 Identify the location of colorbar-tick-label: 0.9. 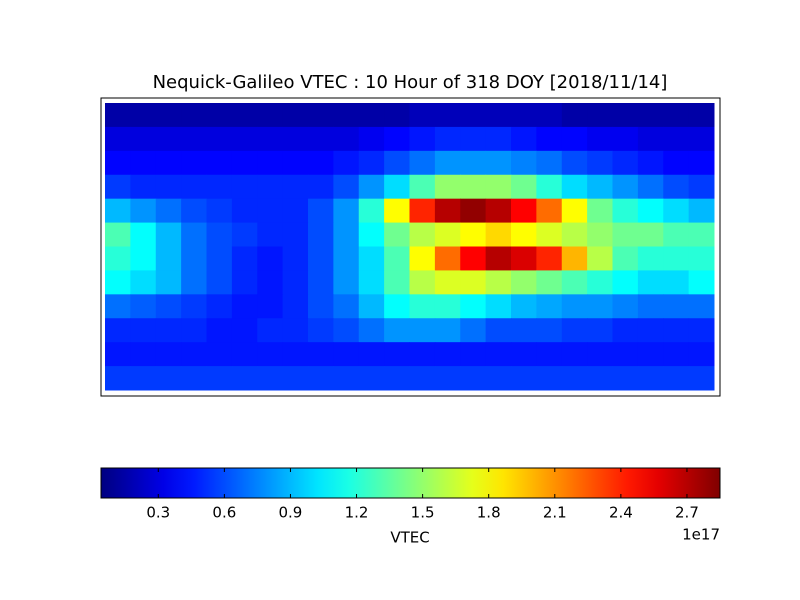
(291, 513).